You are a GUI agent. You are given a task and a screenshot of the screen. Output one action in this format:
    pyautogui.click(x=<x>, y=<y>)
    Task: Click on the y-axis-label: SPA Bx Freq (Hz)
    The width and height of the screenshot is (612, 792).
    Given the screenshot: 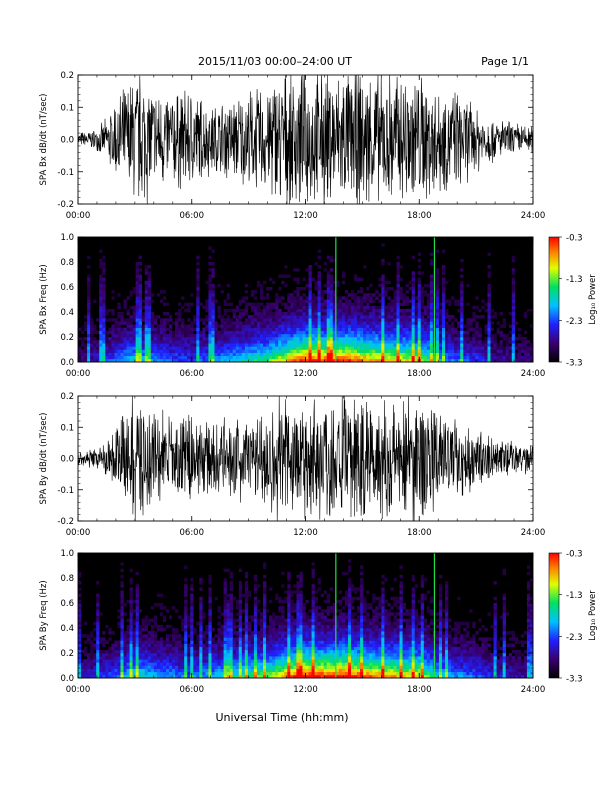 What is the action you would take?
    pyautogui.click(x=44, y=299)
    